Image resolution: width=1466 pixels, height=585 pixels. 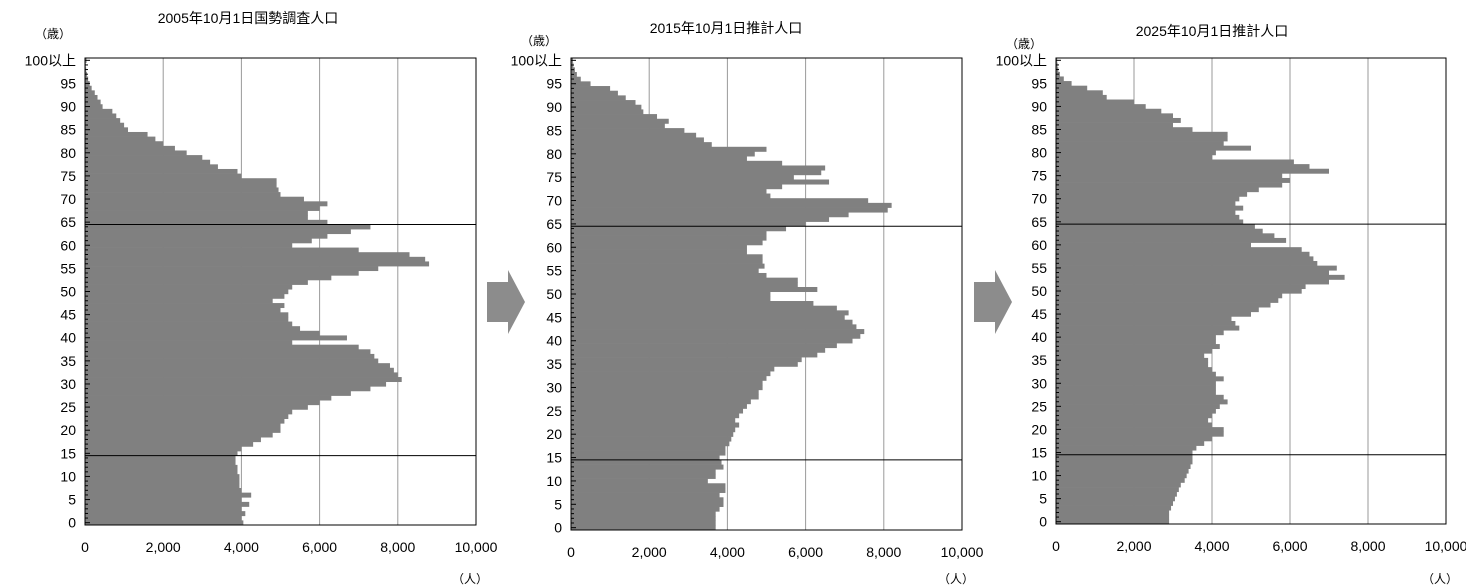 I want to click on x-tick-label: 10,000, so click(x=962, y=552).